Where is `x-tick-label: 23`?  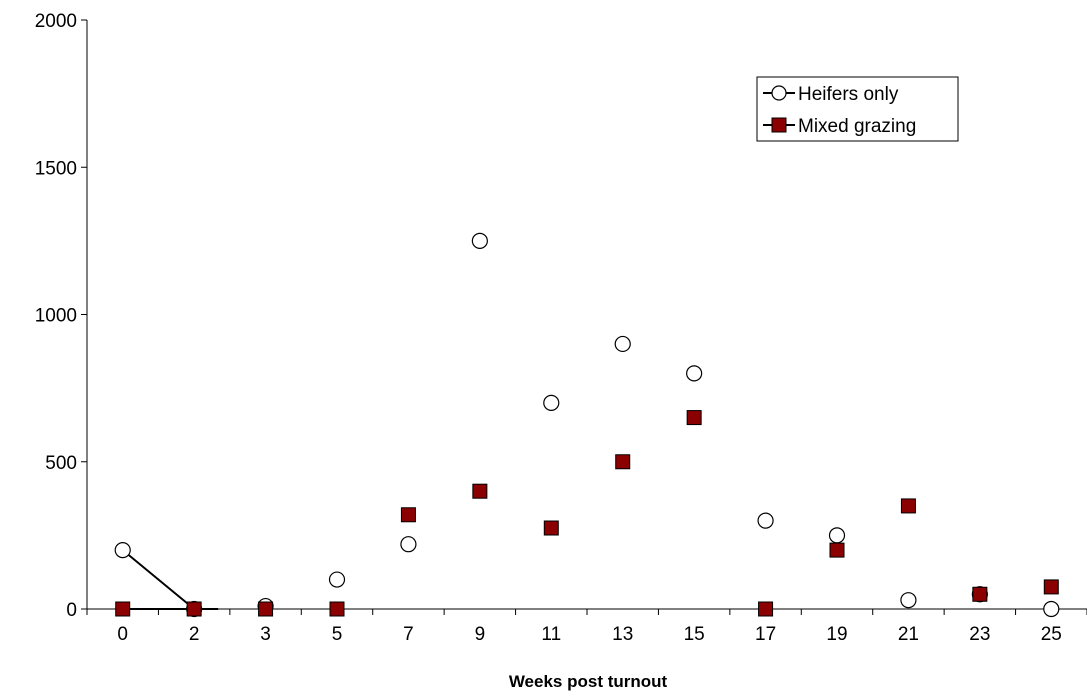
x-tick-label: 23 is located at coordinates (979, 634).